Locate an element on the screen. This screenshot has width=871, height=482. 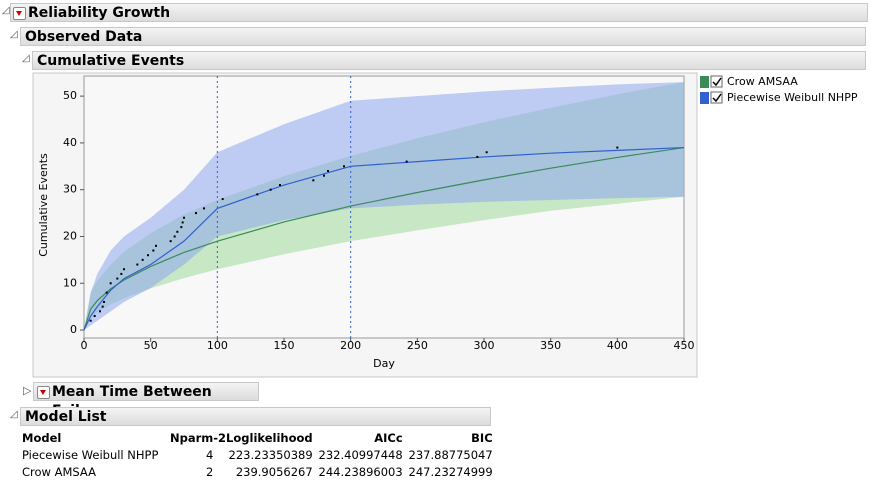
y-tick-label: 20 is located at coordinates (70, 235).